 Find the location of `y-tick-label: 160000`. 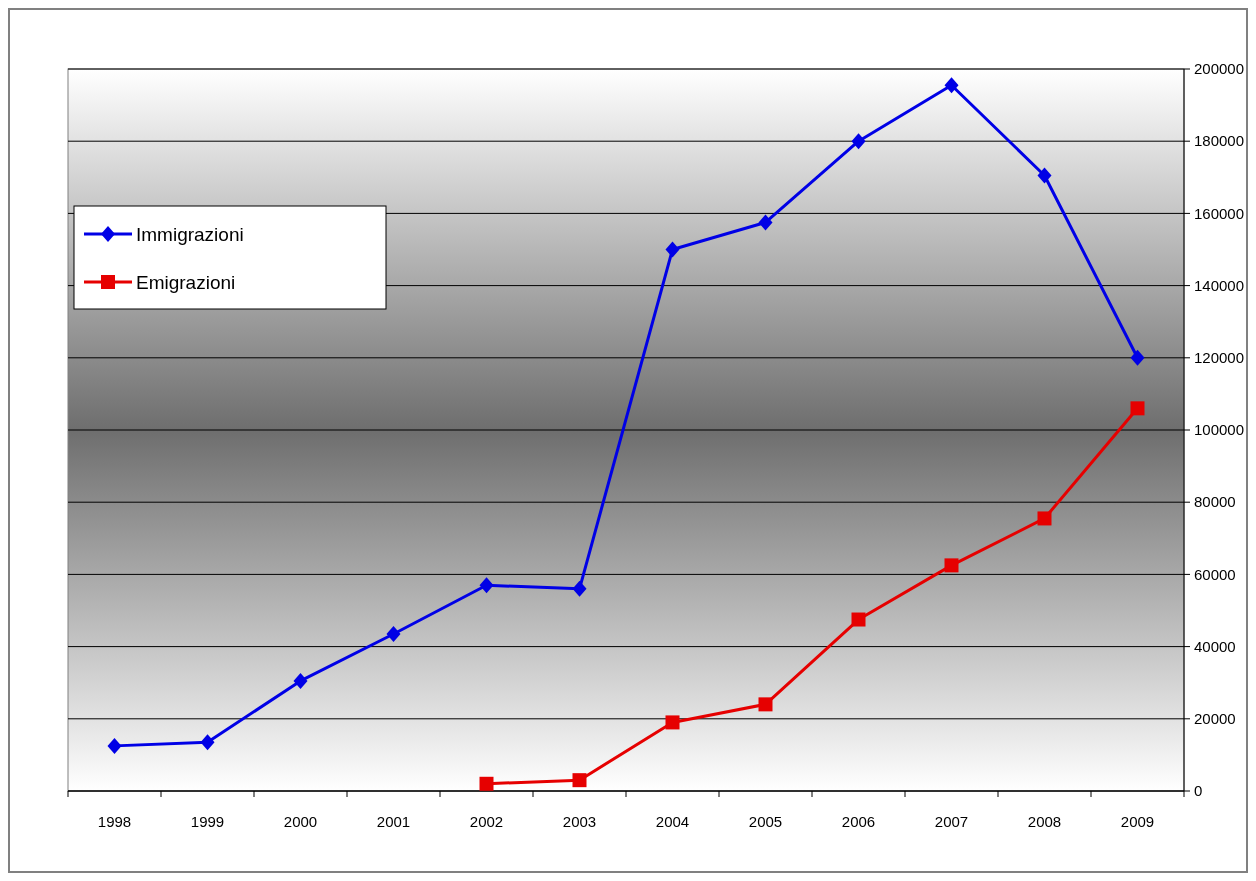

y-tick-label: 160000 is located at coordinates (1219, 213).